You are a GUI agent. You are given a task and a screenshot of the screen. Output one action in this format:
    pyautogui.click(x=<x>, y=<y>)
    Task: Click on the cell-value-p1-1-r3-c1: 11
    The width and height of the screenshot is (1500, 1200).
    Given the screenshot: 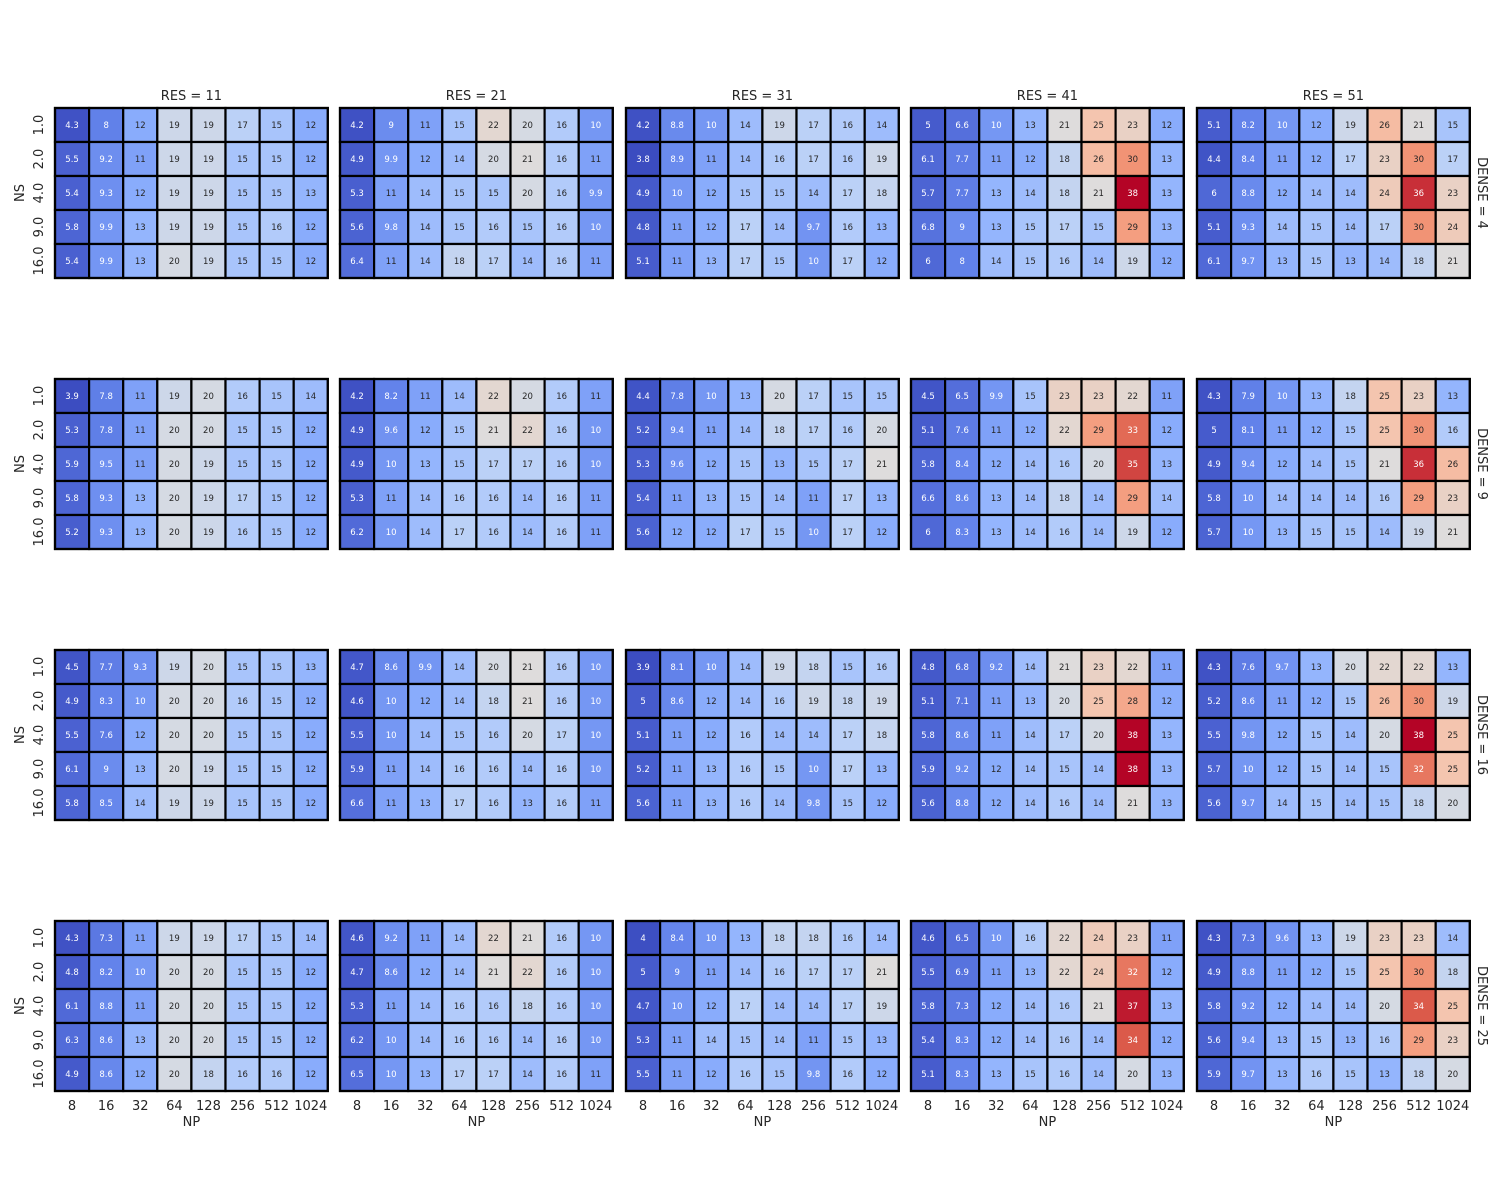 What is the action you would take?
    pyautogui.click(x=391, y=499)
    